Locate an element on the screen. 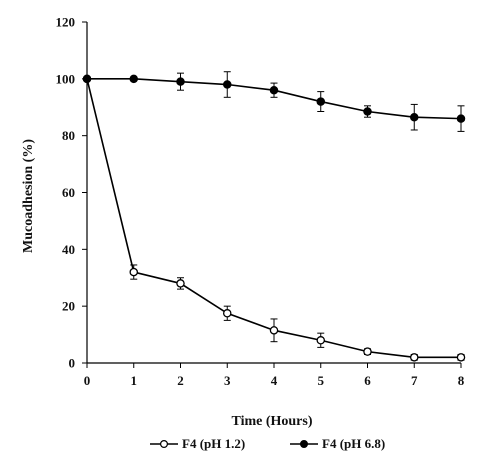 Image resolution: width=500 pixels, height=475 pixels. y-tick-label: 80 is located at coordinates (68, 135).